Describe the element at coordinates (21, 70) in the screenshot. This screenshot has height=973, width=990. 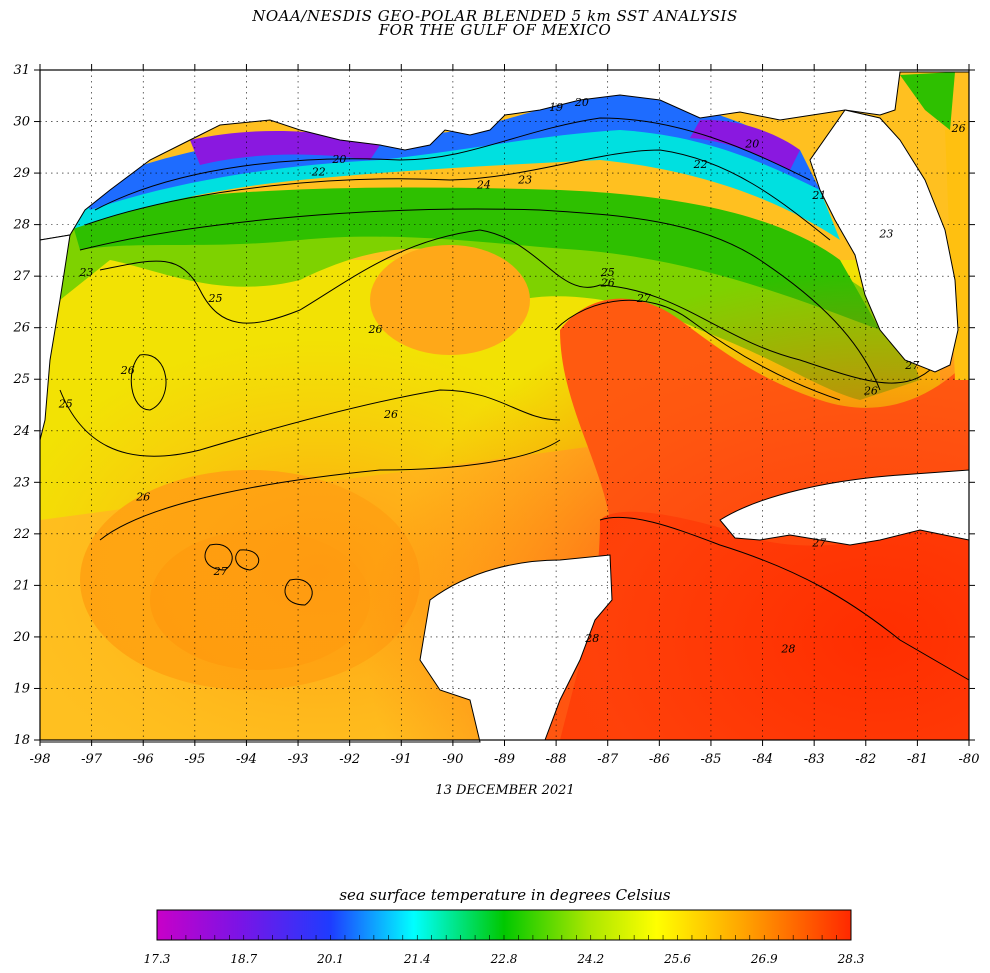
I see `lat-tick-label: 31` at that location.